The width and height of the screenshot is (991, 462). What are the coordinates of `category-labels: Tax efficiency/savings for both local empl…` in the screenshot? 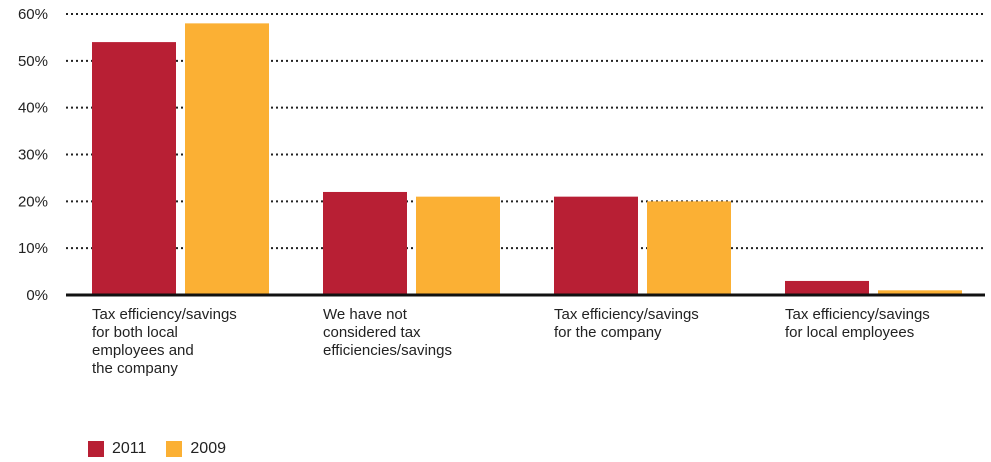 It's located at (511, 341).